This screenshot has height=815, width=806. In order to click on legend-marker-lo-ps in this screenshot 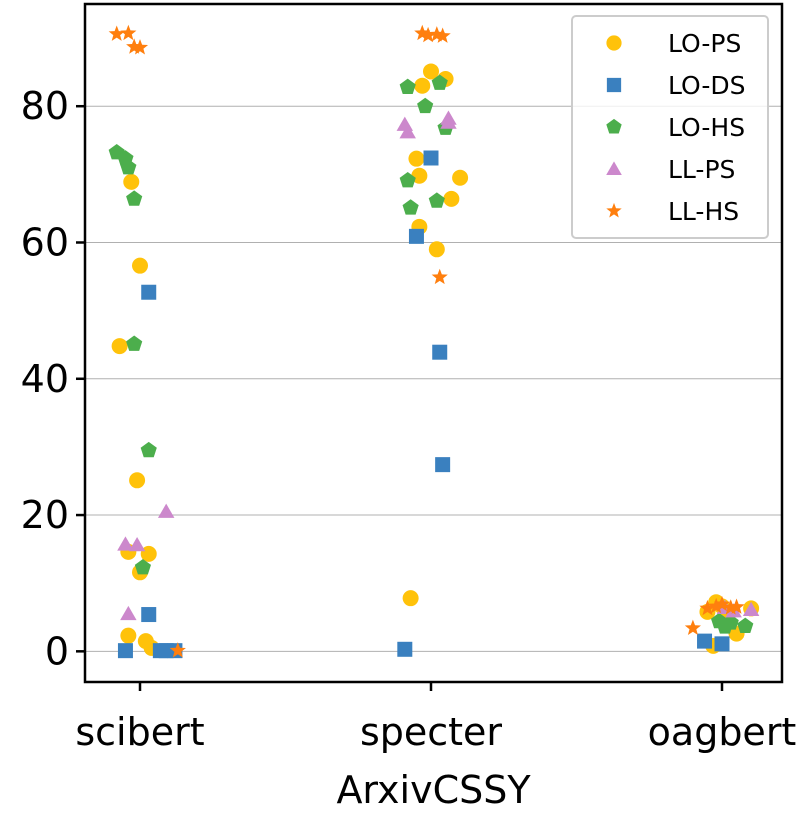, I will do `click(614, 43)`.